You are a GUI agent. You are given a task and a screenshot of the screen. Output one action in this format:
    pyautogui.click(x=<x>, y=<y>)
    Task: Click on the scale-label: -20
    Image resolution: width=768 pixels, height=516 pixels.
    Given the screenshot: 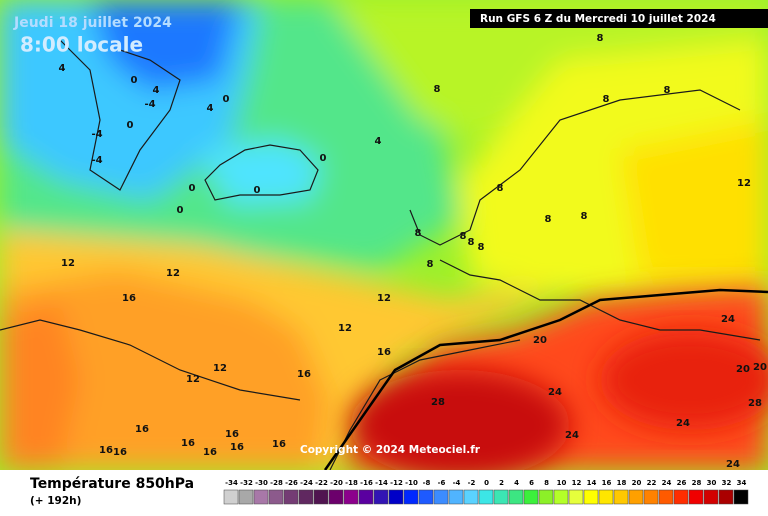 What is the action you would take?
    pyautogui.click(x=336, y=483)
    